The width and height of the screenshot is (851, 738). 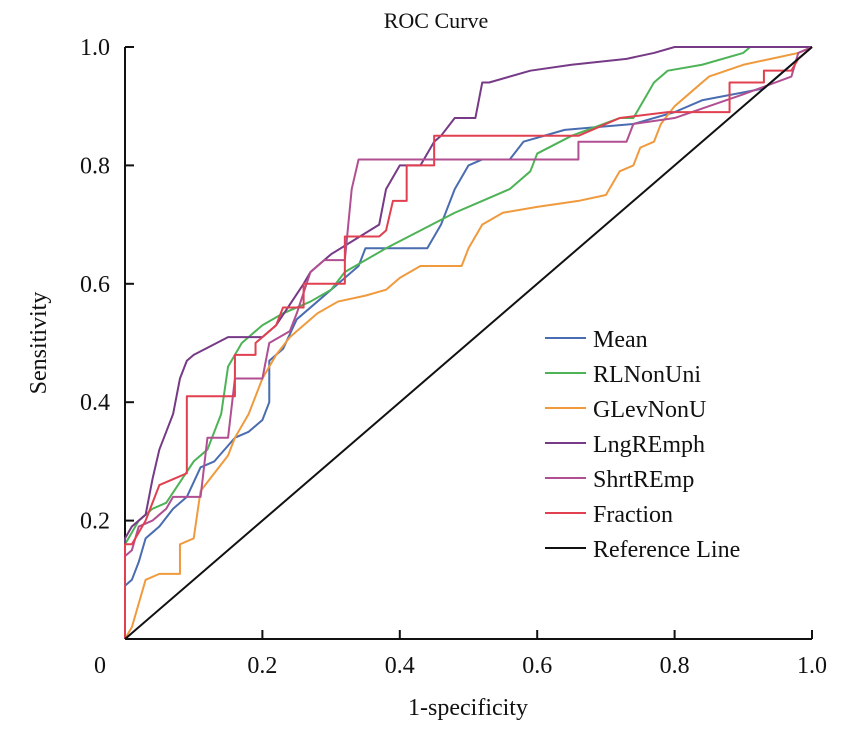 What do you see at coordinates (262, 666) in the screenshot?
I see `x-tick-label: 0.2` at bounding box center [262, 666].